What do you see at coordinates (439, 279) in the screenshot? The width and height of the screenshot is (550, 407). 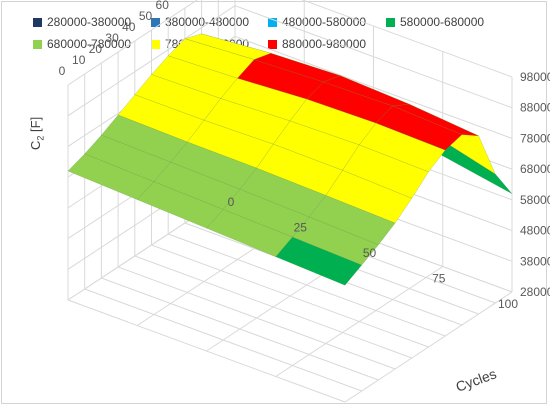 I see `cycle-tick-label: 75` at bounding box center [439, 279].